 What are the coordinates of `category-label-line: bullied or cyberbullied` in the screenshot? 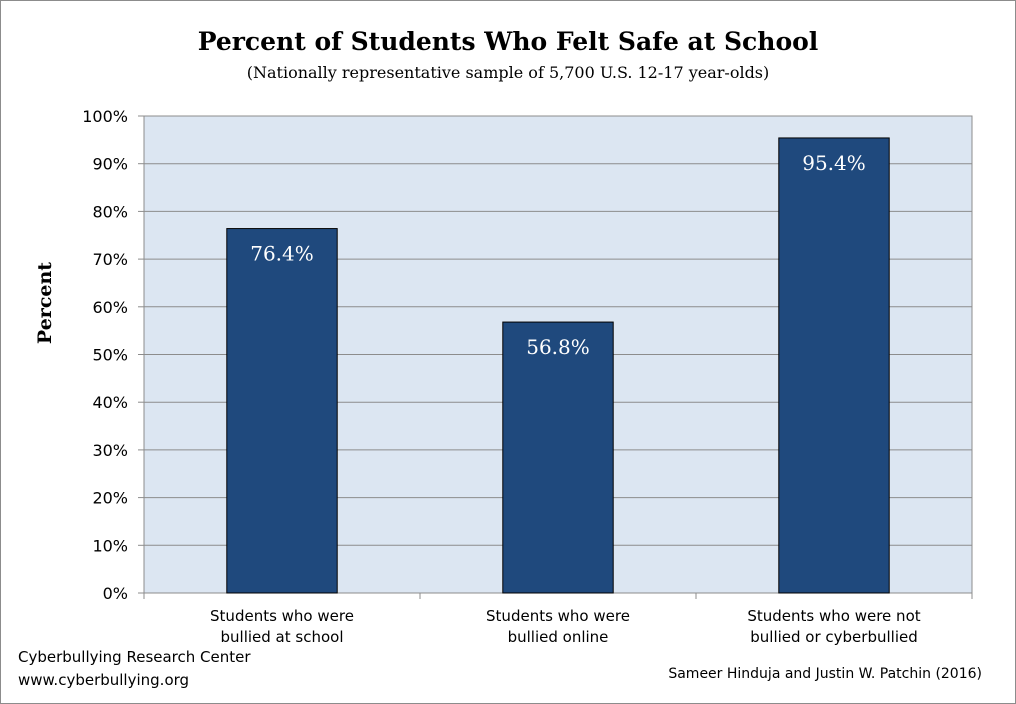 It's located at (833, 637).